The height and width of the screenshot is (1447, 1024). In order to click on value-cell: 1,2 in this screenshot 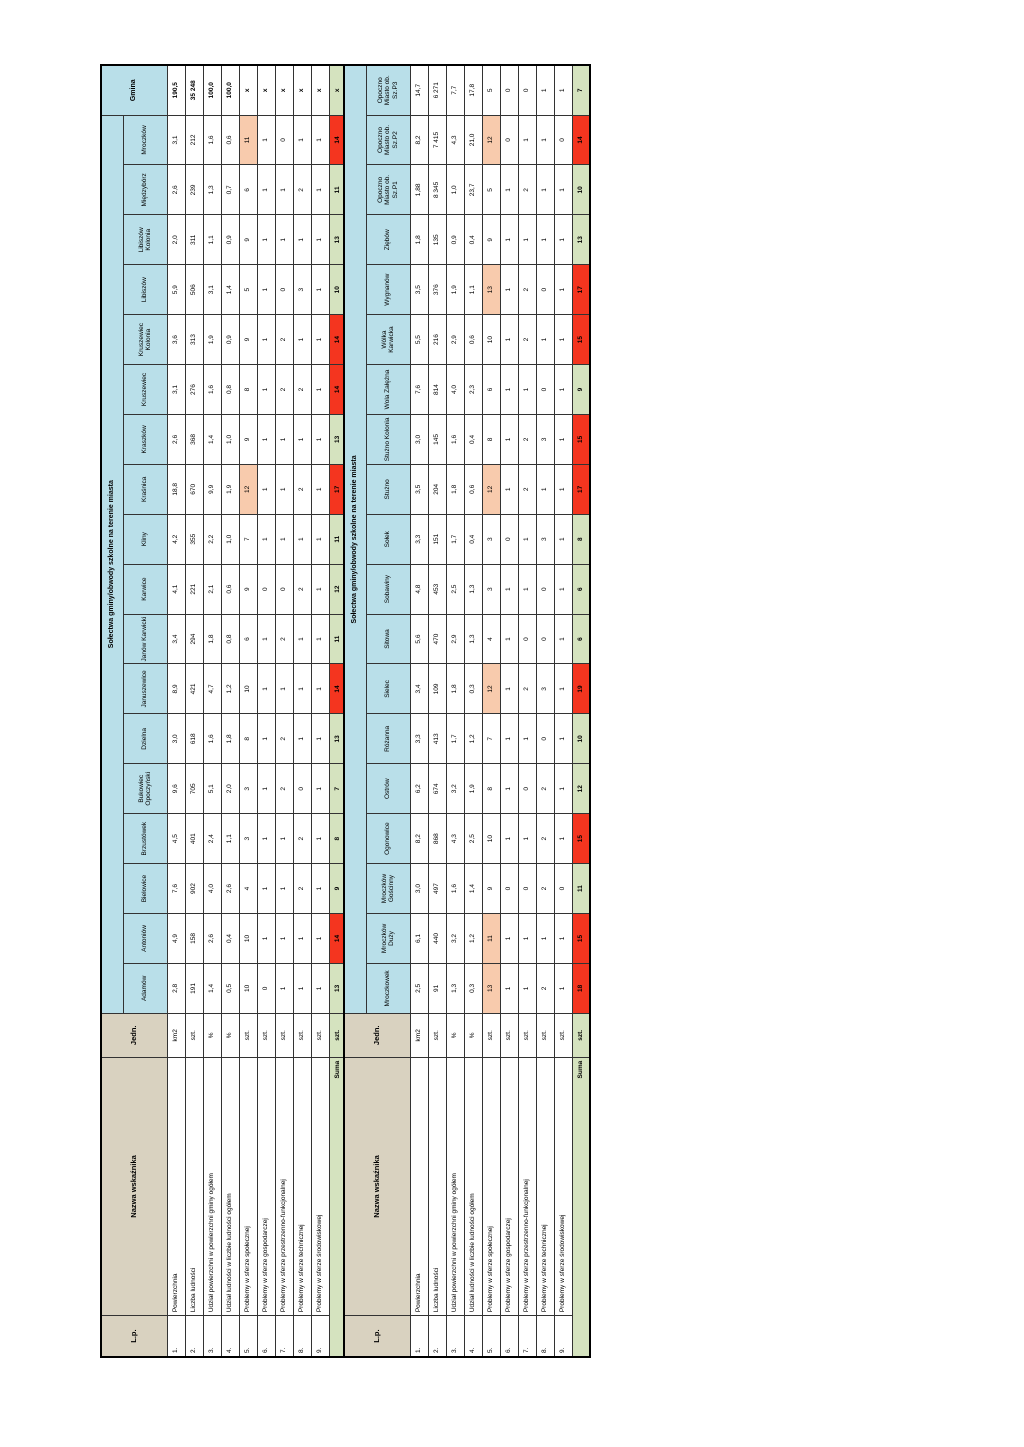, I will do `click(473, 938)`.